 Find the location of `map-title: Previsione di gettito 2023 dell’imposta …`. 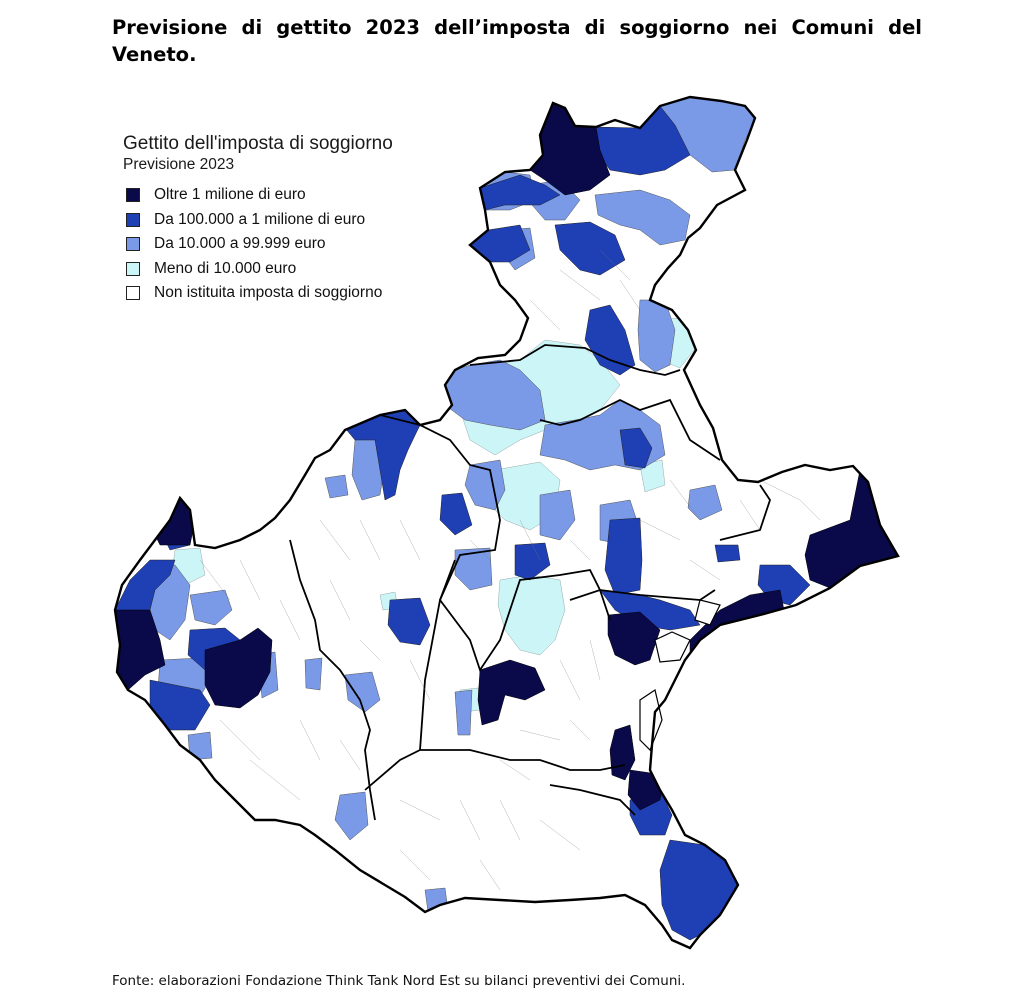

map-title: Previsione di gettito 2023 dell’imposta … is located at coordinates (517, 41).